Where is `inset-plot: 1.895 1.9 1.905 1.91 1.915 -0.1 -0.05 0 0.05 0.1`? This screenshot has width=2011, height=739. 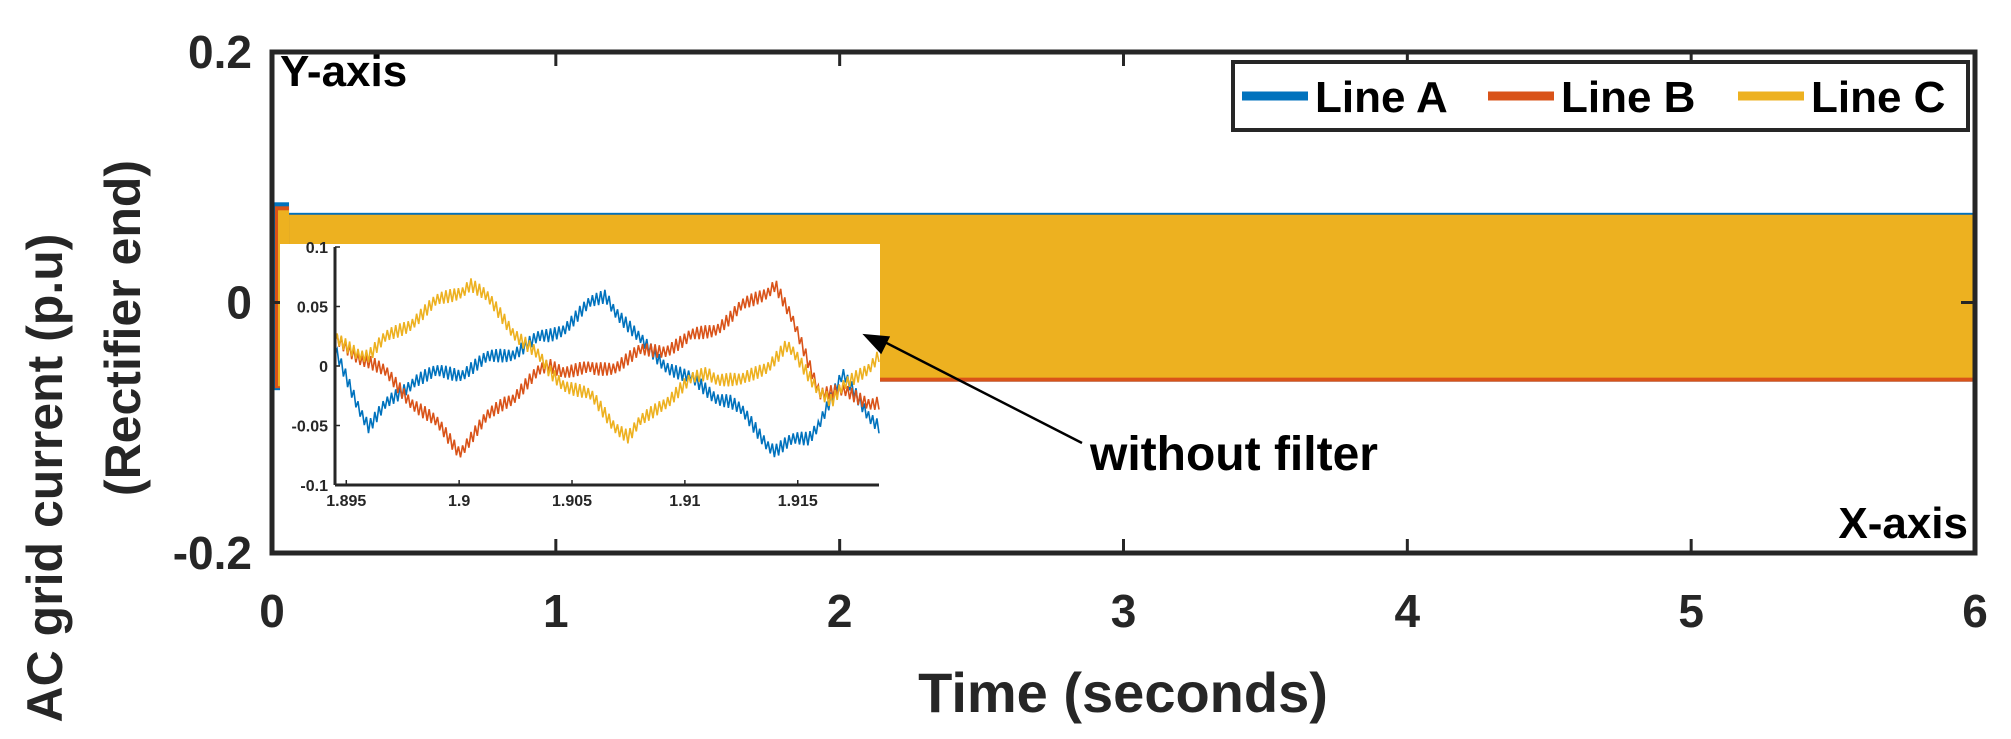 inset-plot: 1.895 1.9 1.905 1.91 1.915 -0.1 -0.05 0 0.05 0.1 is located at coordinates (580, 375).